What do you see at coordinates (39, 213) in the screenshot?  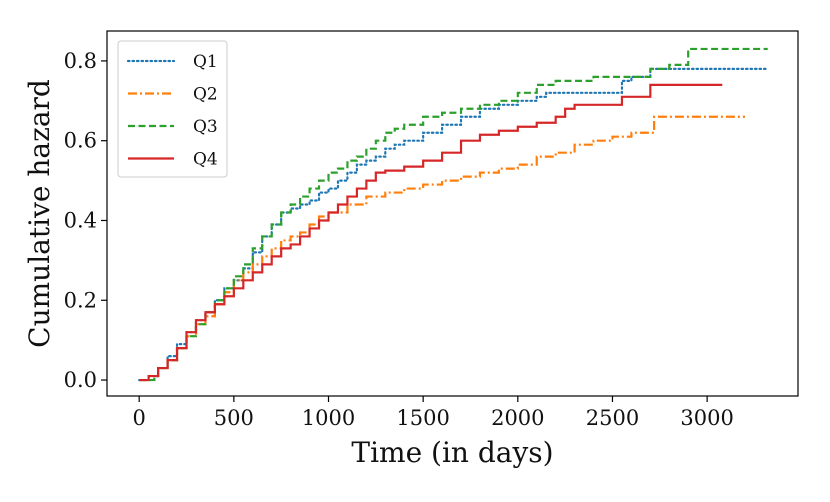 I see `y-axis-label: Cumulative hazard` at bounding box center [39, 213].